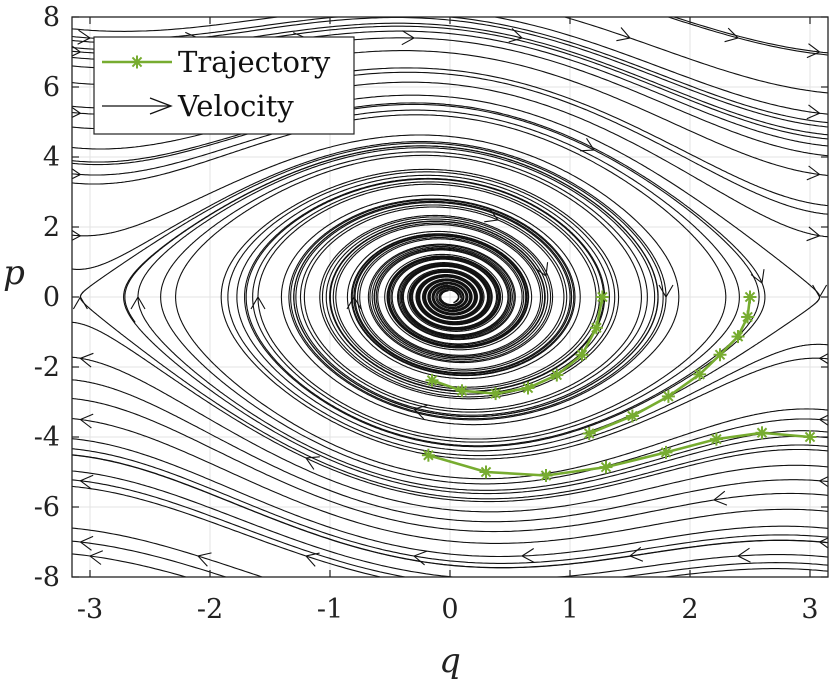  Describe the element at coordinates (51, 157) in the screenshot. I see `y-tick-label: 4` at that location.